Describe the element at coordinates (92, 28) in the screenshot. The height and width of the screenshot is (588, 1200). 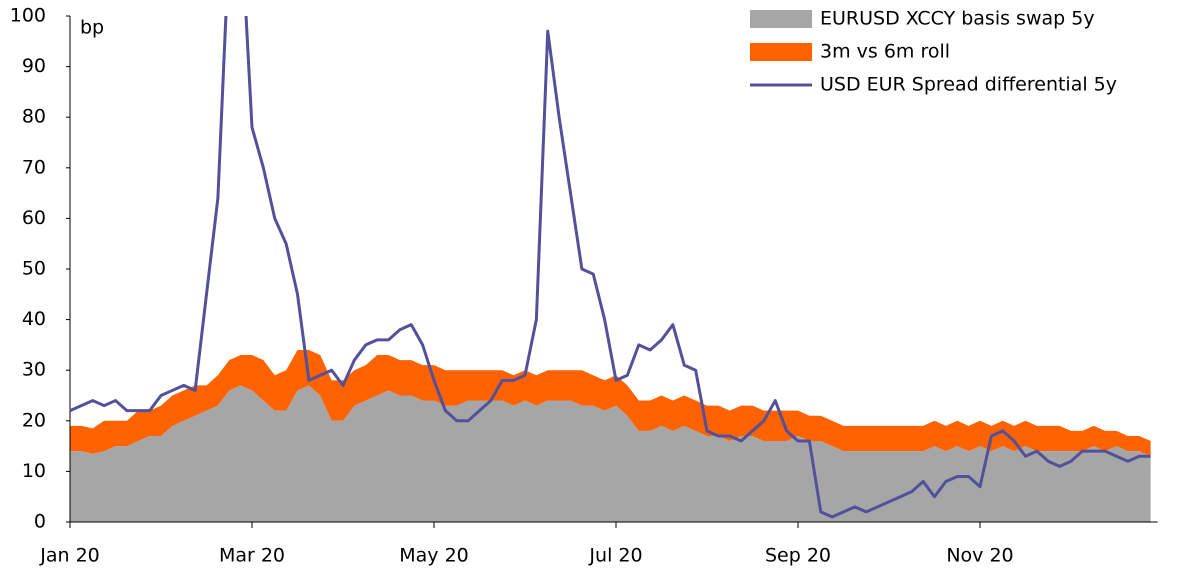
I see `y-axis-label: bp` at that location.